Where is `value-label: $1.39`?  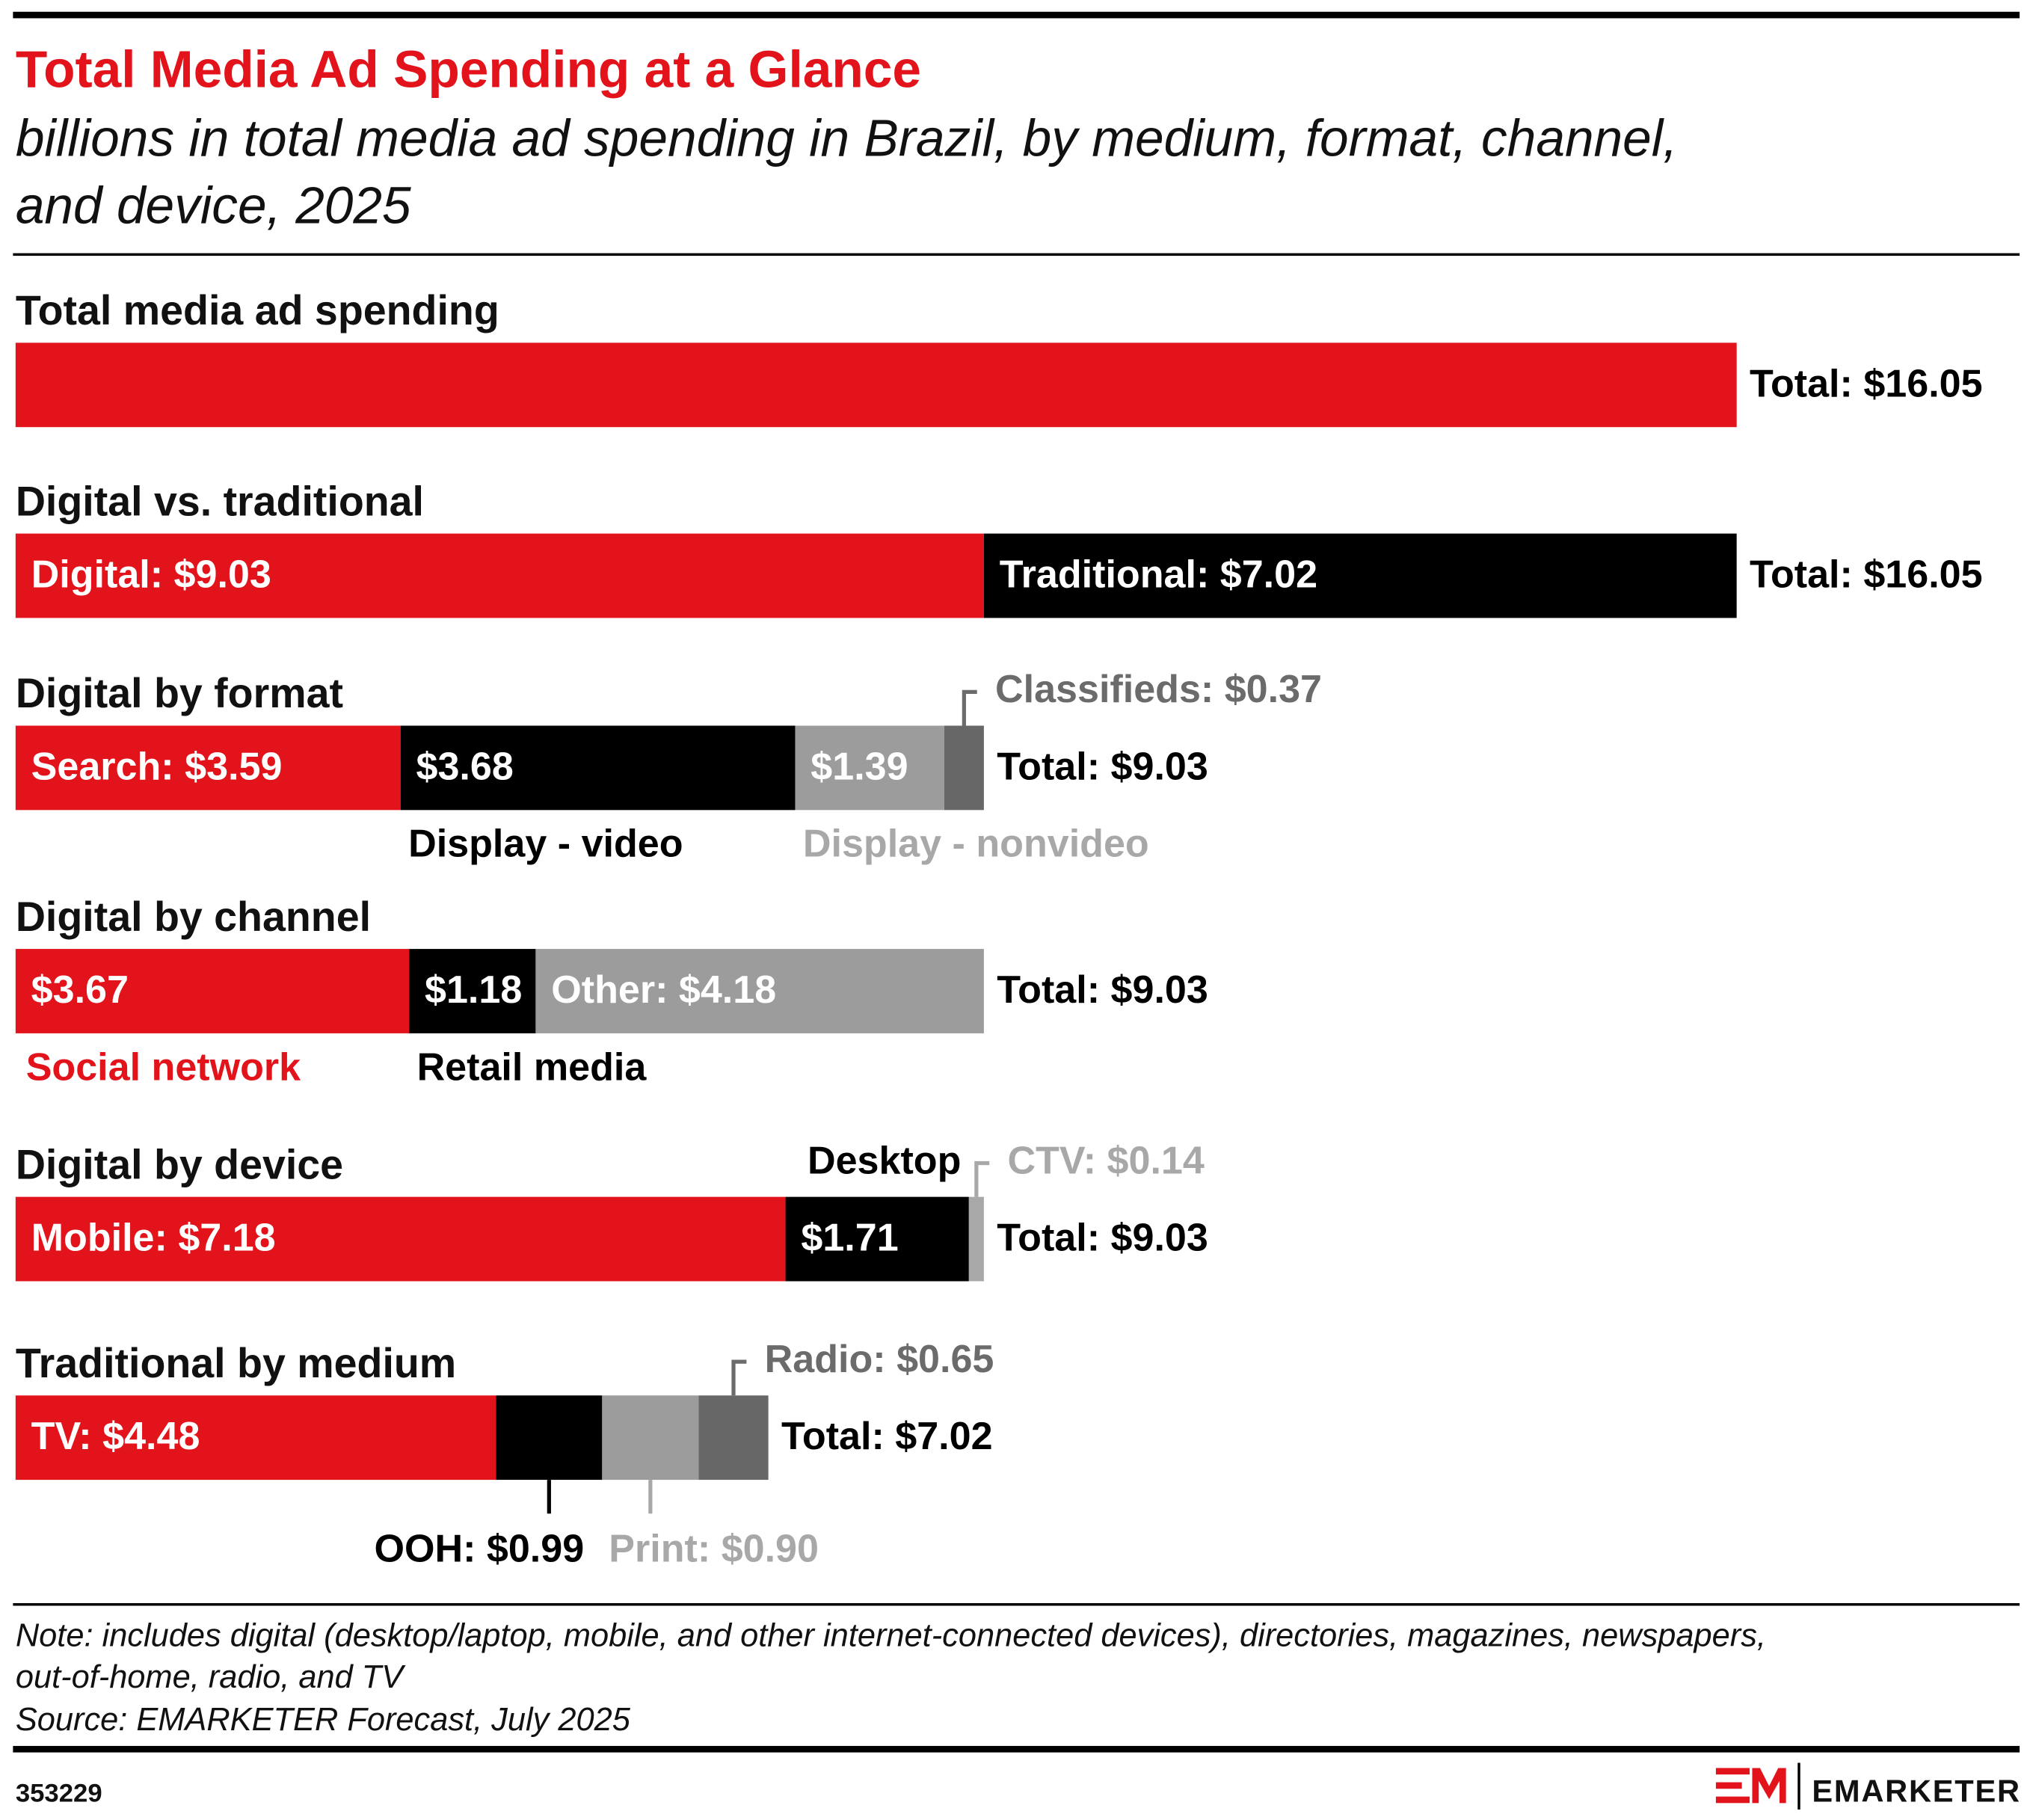 value-label: $1.39 is located at coordinates (860, 766).